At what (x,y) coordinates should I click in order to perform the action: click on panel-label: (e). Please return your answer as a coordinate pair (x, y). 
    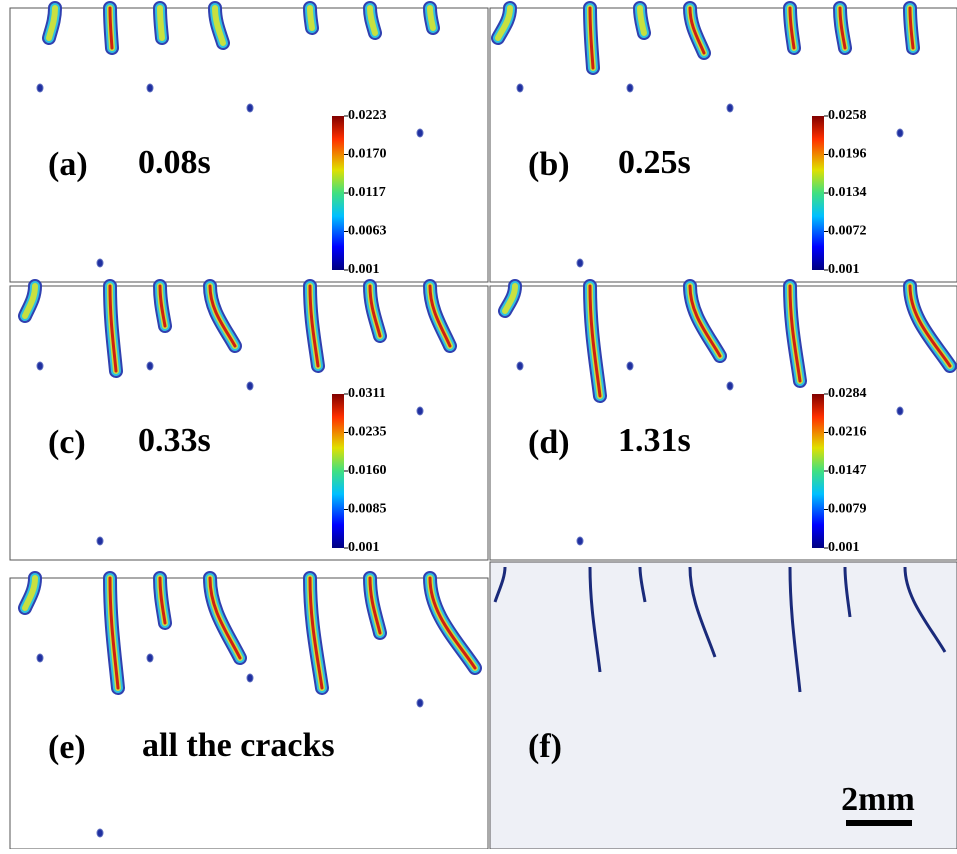
    Looking at the image, I should click on (67, 747).